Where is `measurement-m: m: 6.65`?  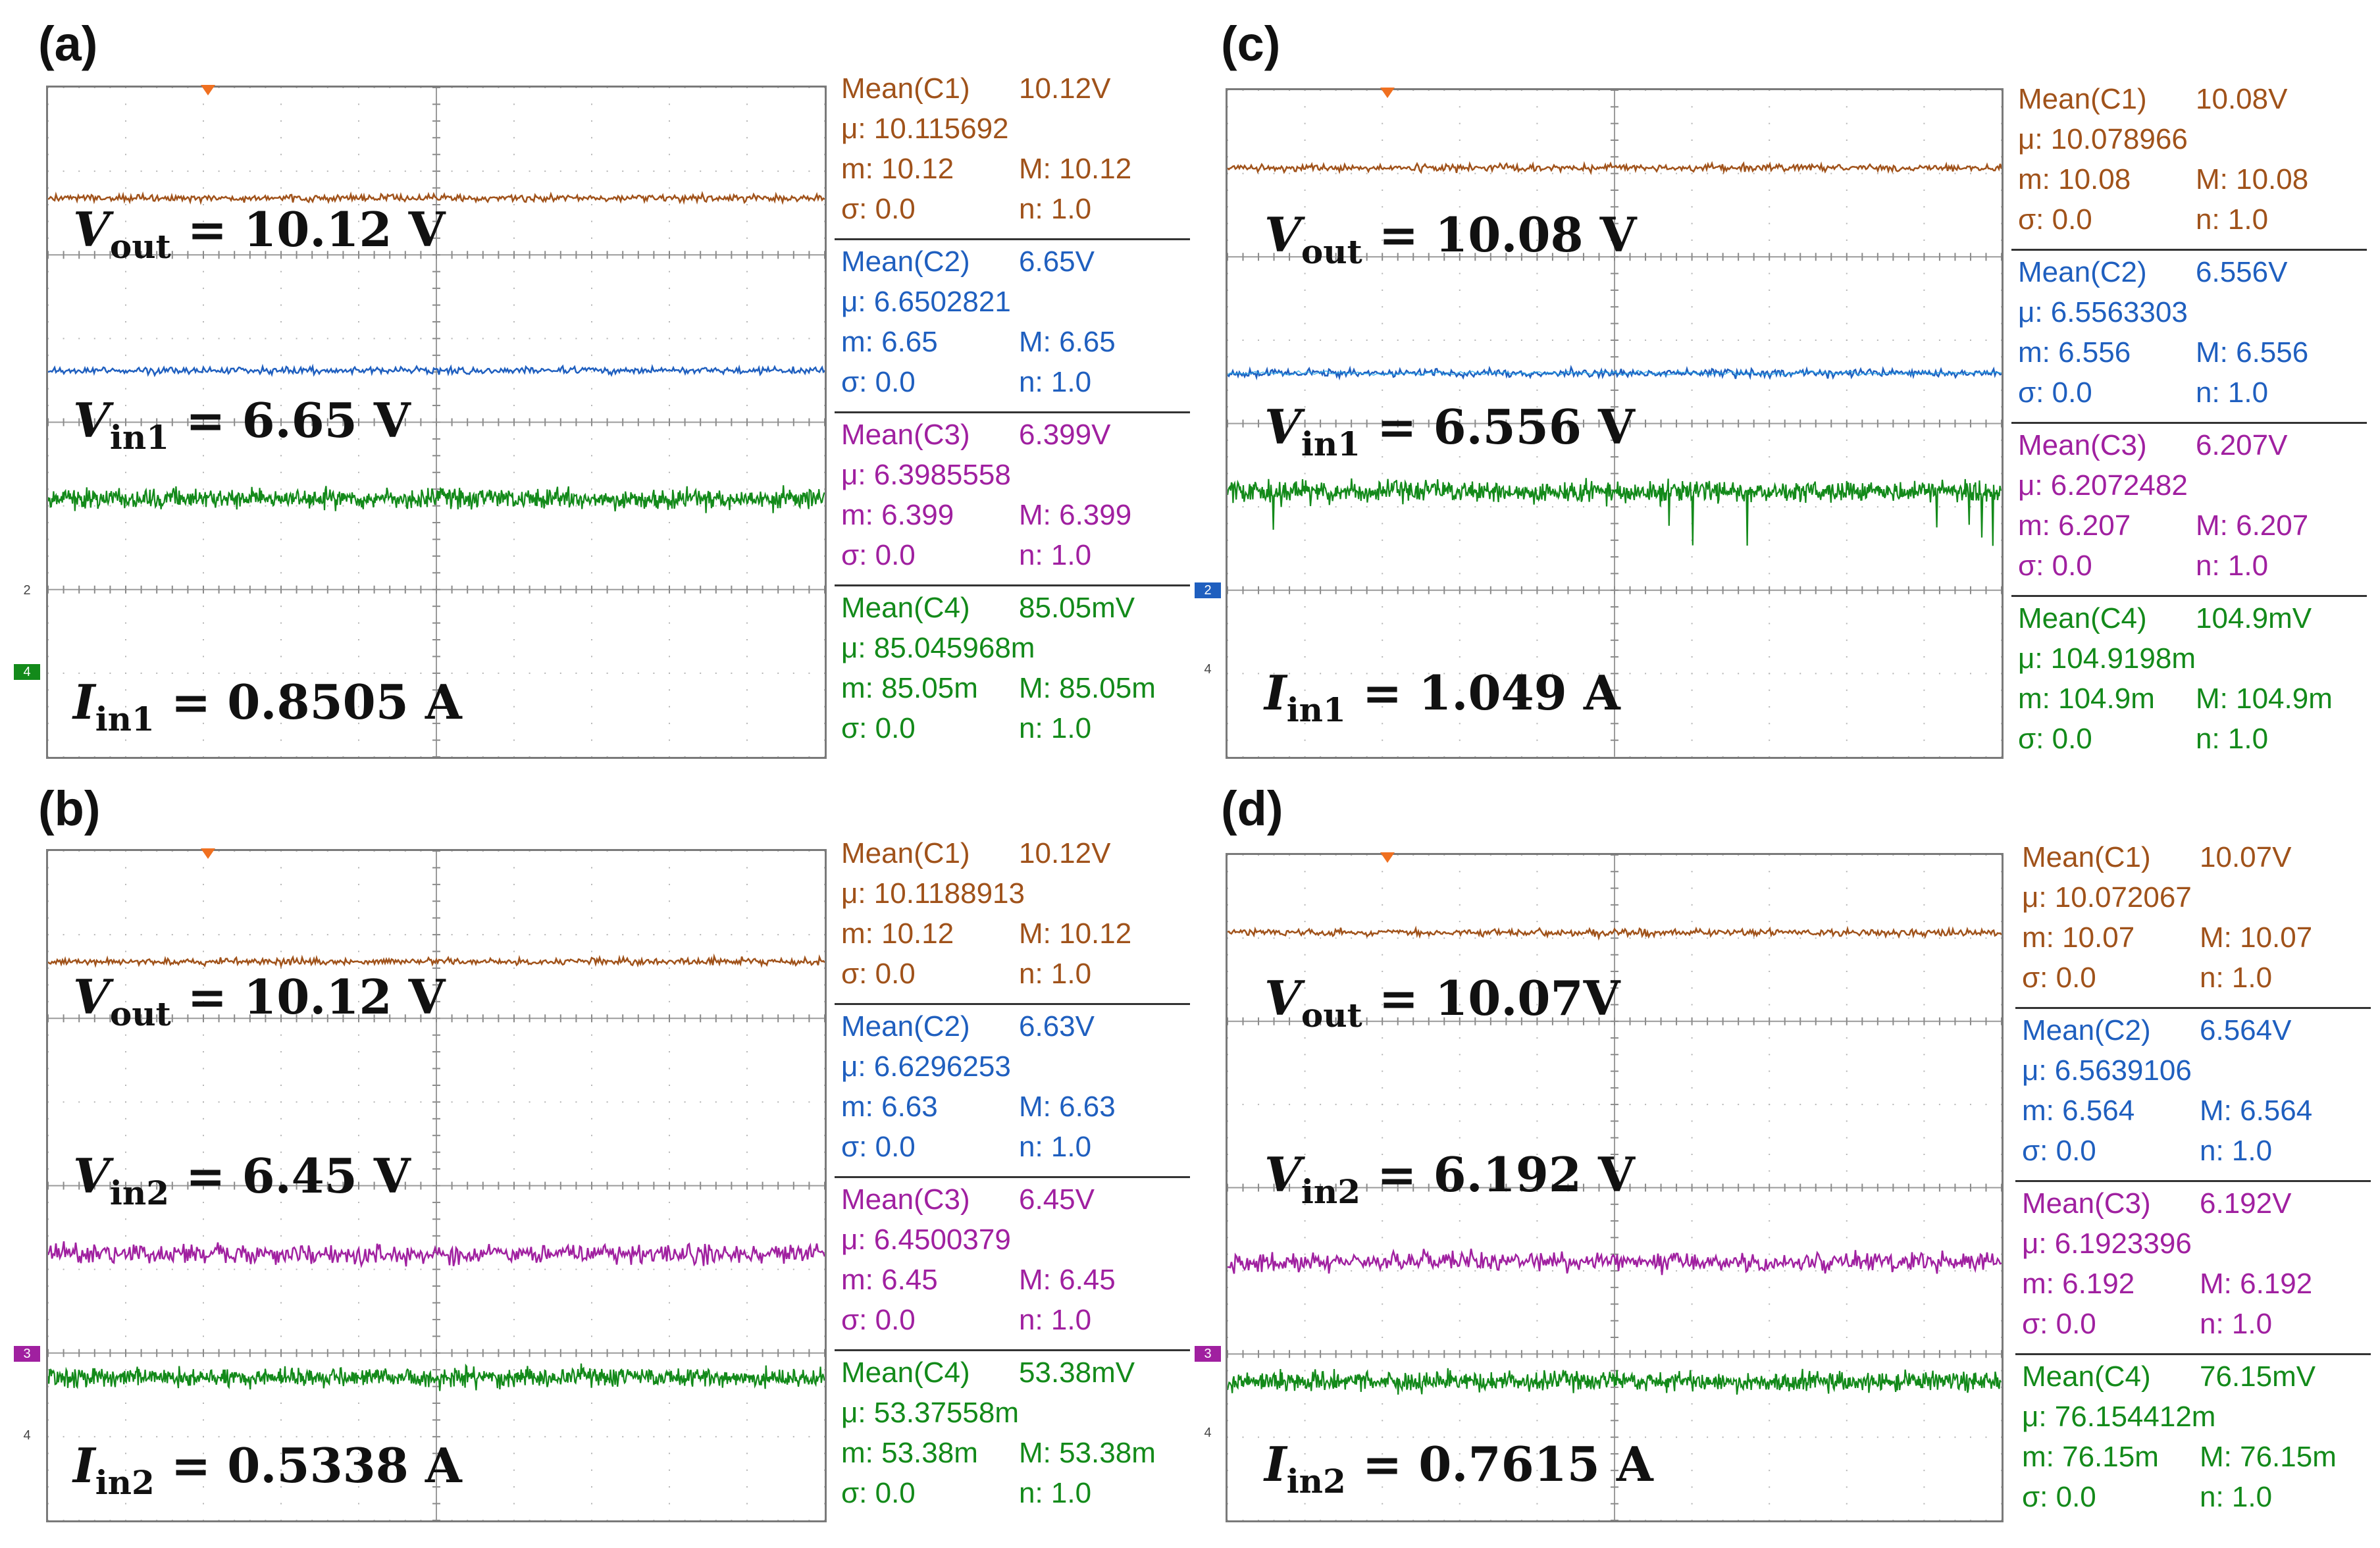 measurement-m: m: 6.65 is located at coordinates (889, 342).